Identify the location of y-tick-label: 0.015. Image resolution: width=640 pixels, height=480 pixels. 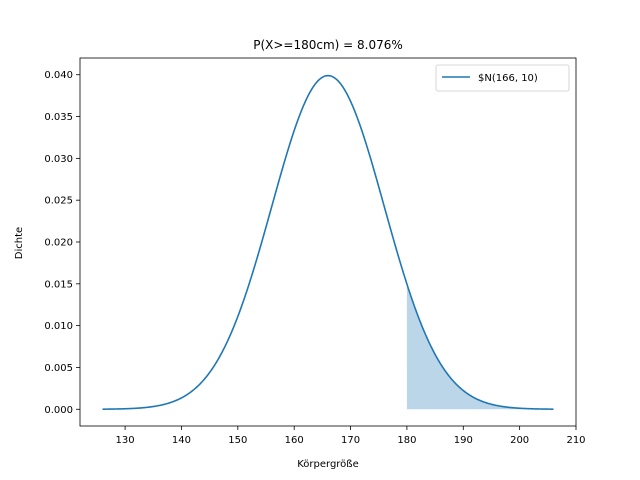
(58, 284).